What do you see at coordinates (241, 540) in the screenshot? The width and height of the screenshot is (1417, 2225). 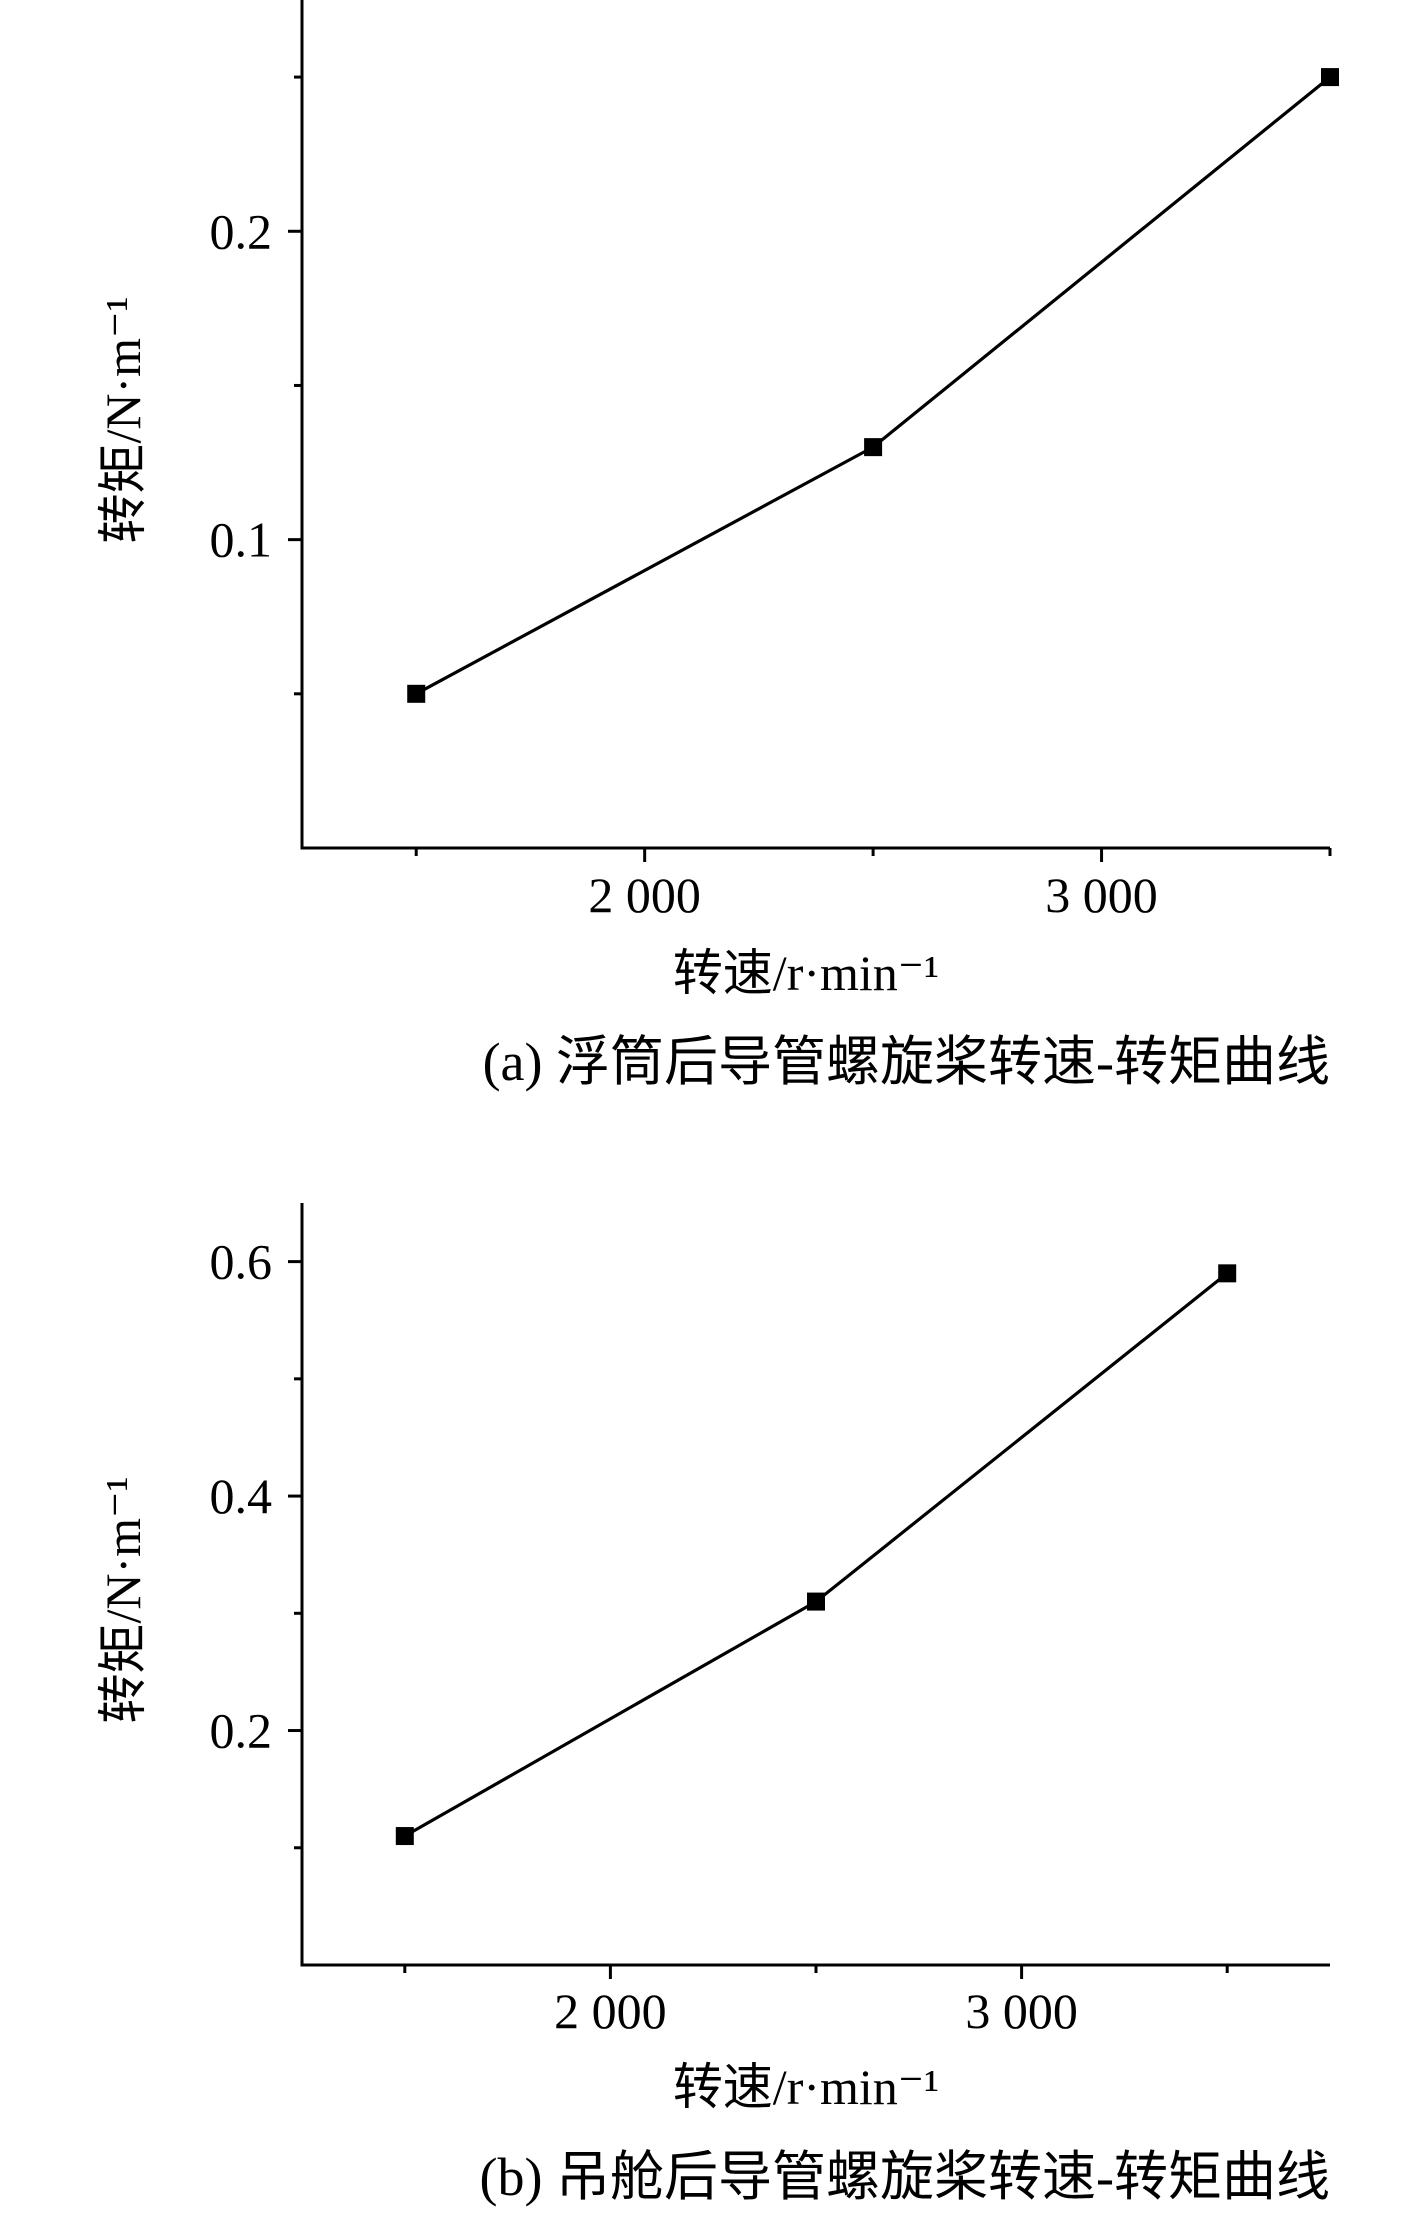 I see `y-tick-label: 0.1` at bounding box center [241, 540].